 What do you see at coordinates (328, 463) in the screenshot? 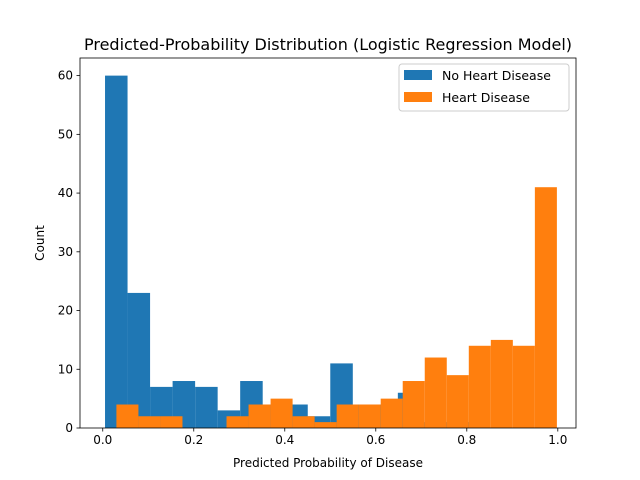
I see `x-axis-label: Predicted Probability of Disease` at bounding box center [328, 463].